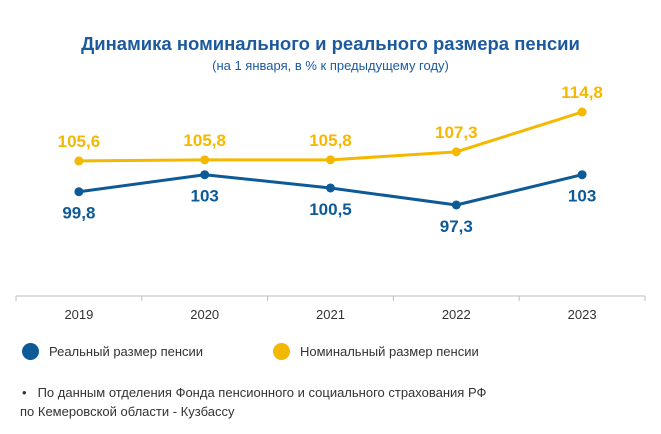  Describe the element at coordinates (79, 141) in the screenshot. I see `data-label-nominal: 105,6` at that location.